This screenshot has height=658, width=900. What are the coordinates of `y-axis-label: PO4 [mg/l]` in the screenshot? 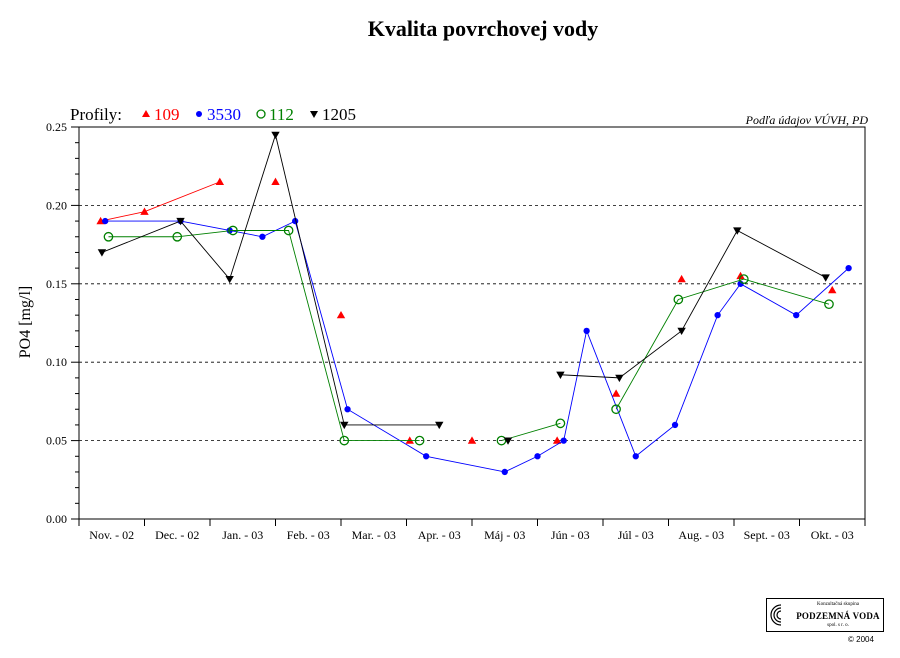 It's located at (25, 322).